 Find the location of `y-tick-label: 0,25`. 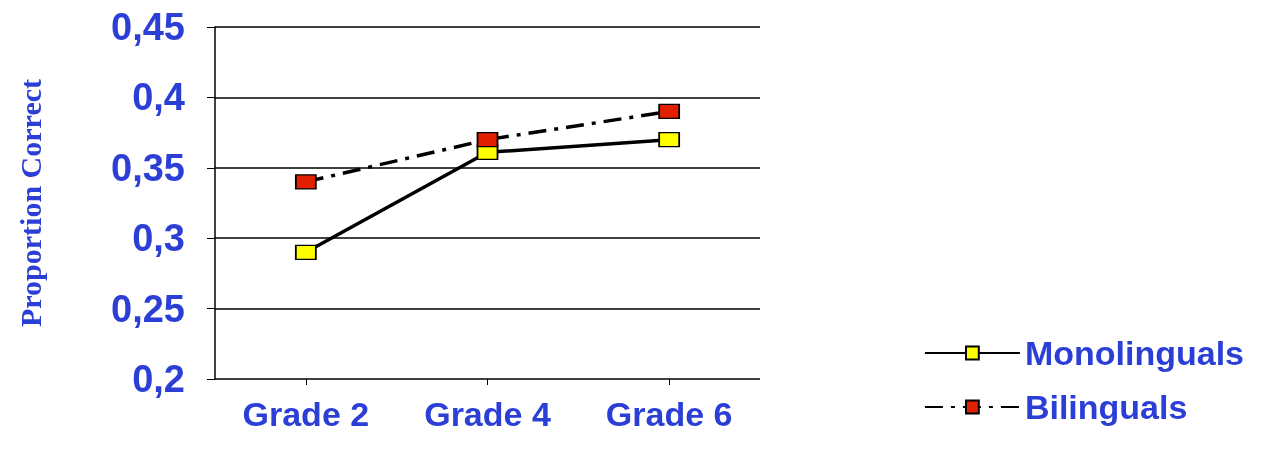

y-tick-label: 0,25 is located at coordinates (148, 308).